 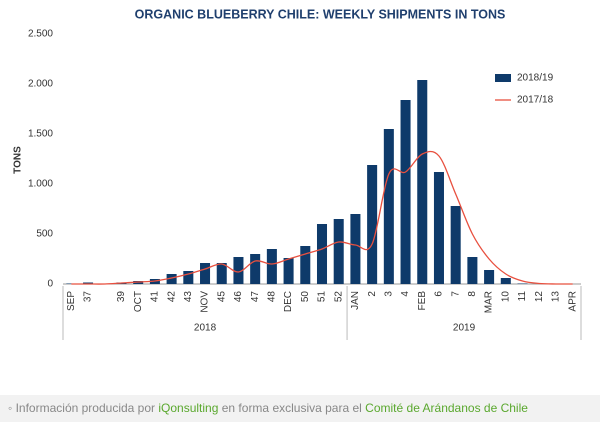 What do you see at coordinates (305, 297) in the screenshot?
I see `x-tick-label: 50` at bounding box center [305, 297].